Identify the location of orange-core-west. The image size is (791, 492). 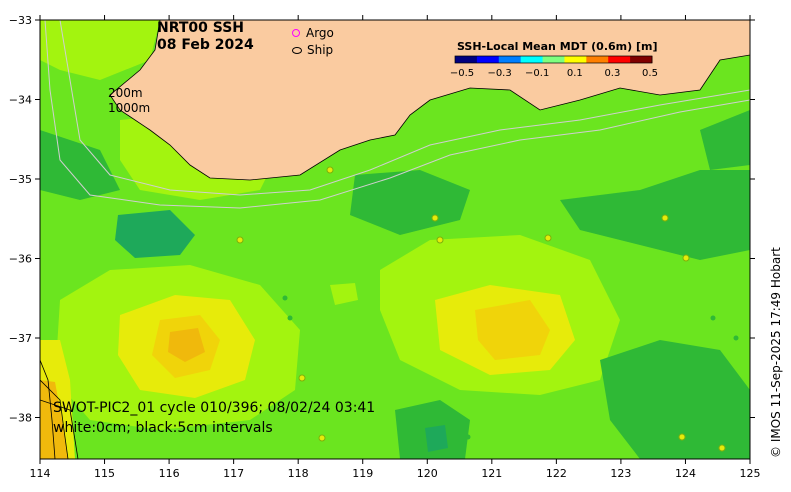
(186, 345).